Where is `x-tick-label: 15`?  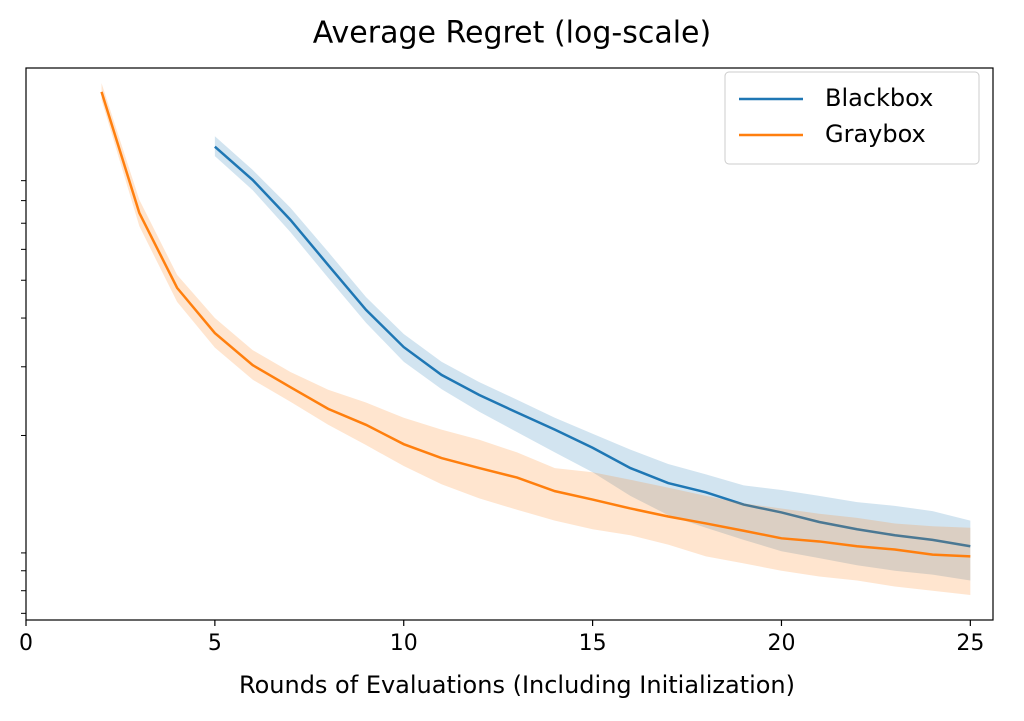 x-tick-label: 15 is located at coordinates (593, 643).